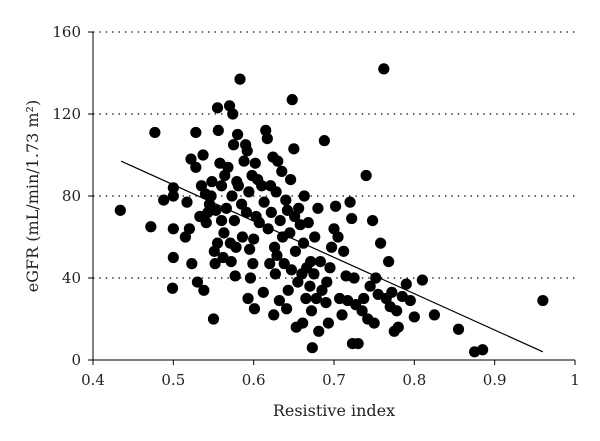 The height and width of the screenshot is (441, 600). Describe the element at coordinates (334, 380) in the screenshot. I see `x-tick-label-3: 0.7` at that location.